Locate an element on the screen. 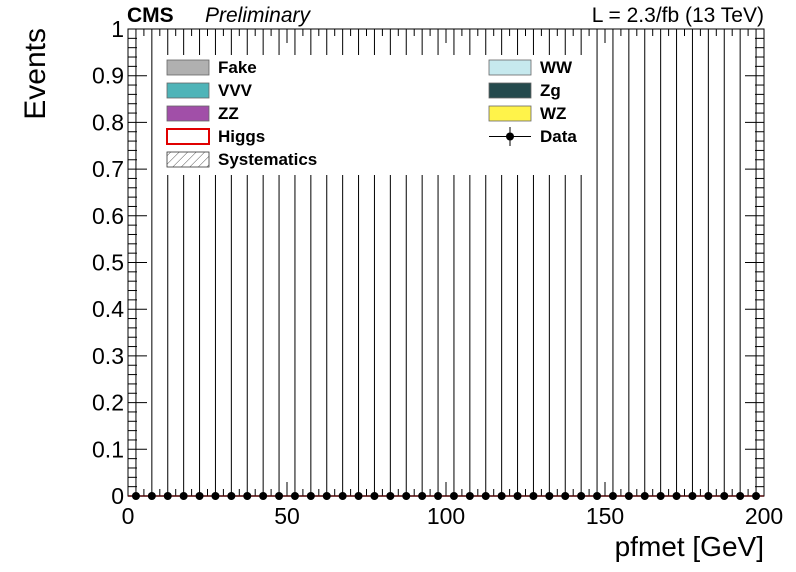 The width and height of the screenshot is (796, 572). x-tick-label: 0 is located at coordinates (128, 516).